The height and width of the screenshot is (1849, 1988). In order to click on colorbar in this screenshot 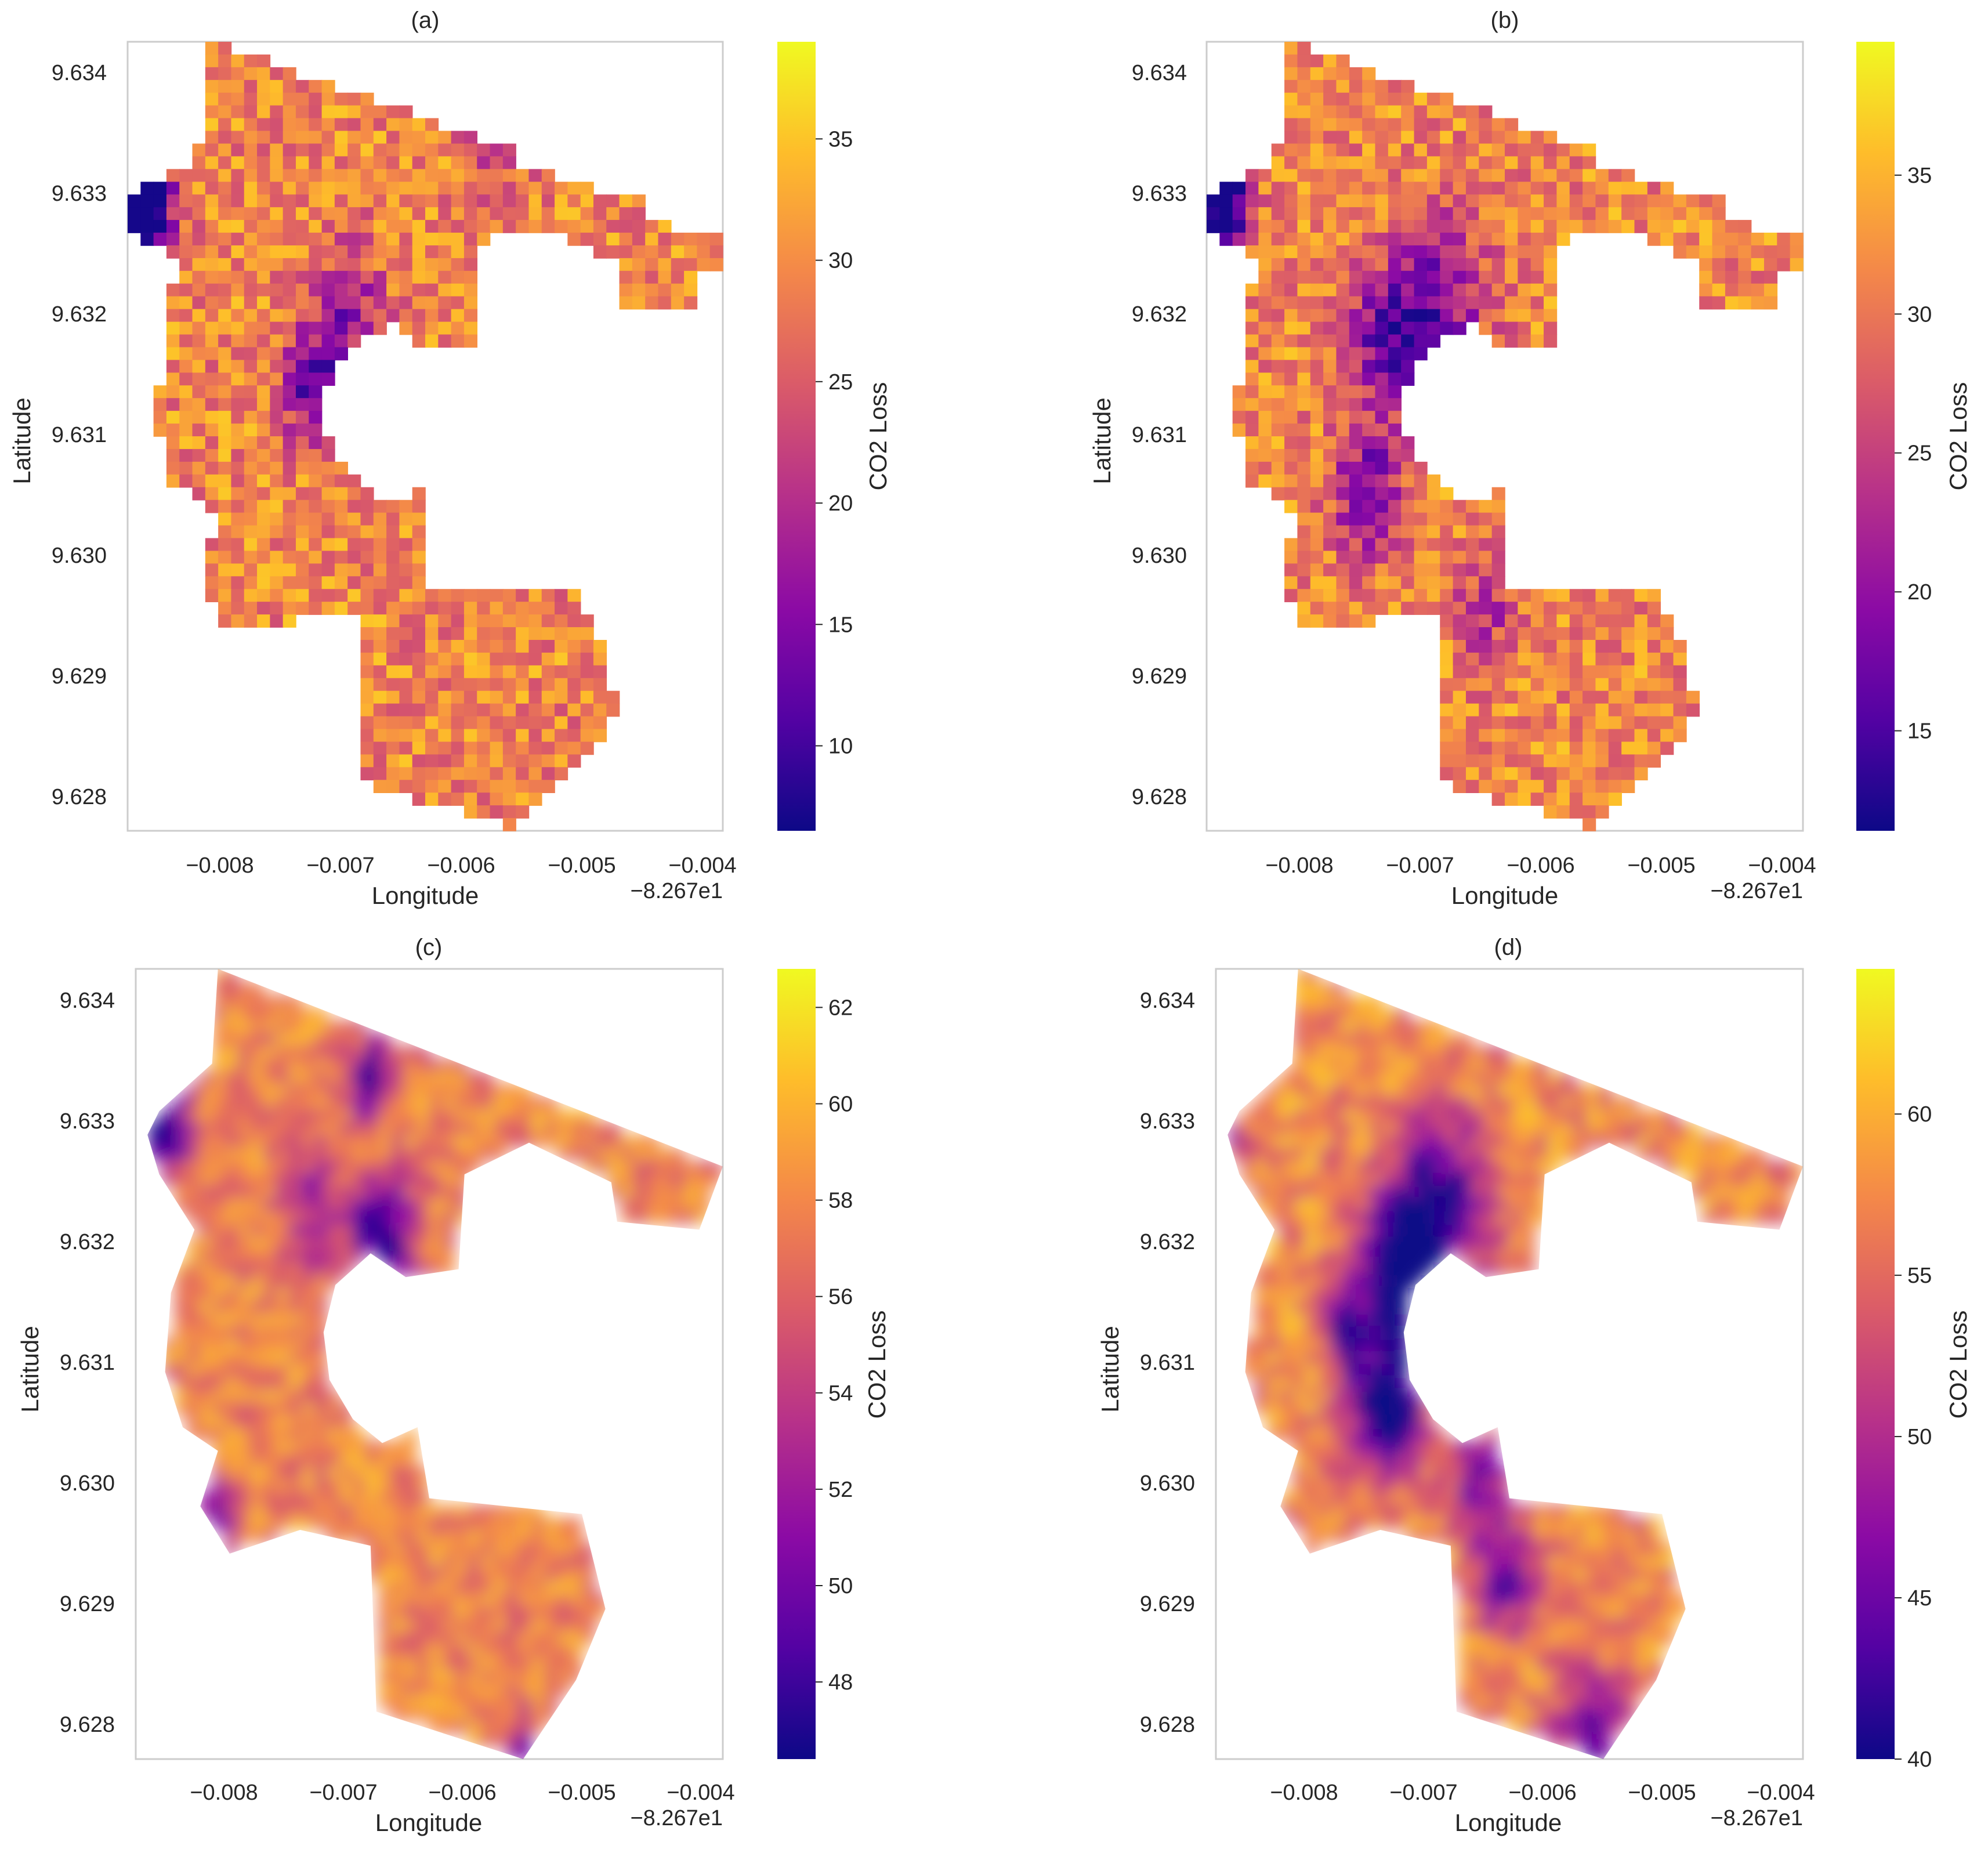, I will do `click(1875, 1364)`.